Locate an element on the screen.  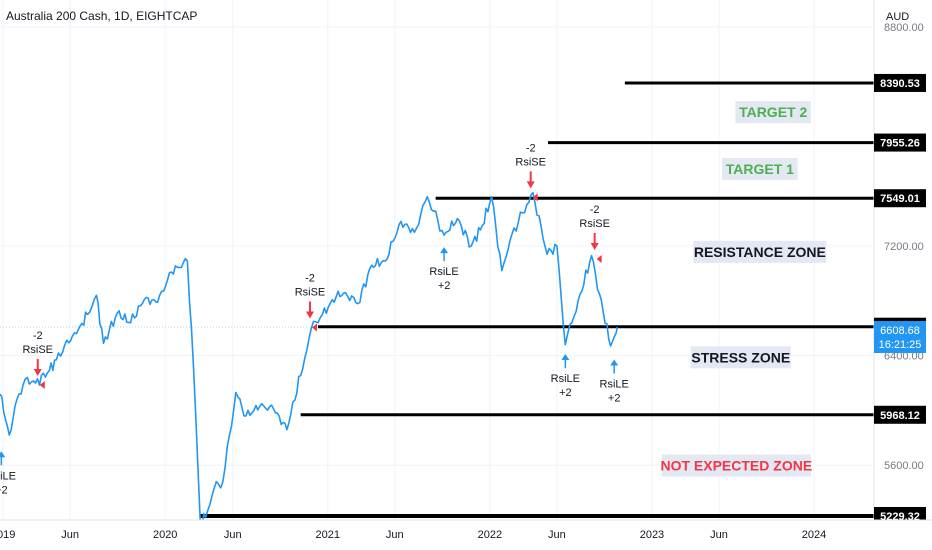
zone-label: TARGET 2 is located at coordinates (773, 112).